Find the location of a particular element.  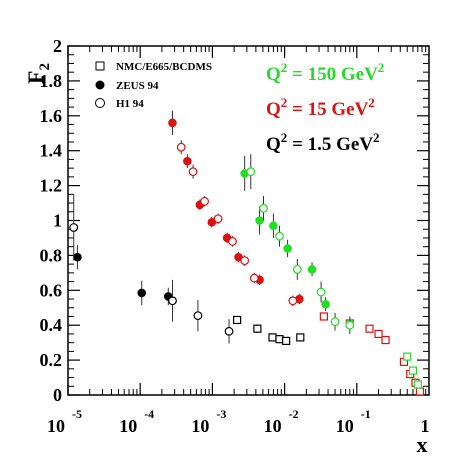

x-tick-exponent: -4 is located at coordinates (149, 414).